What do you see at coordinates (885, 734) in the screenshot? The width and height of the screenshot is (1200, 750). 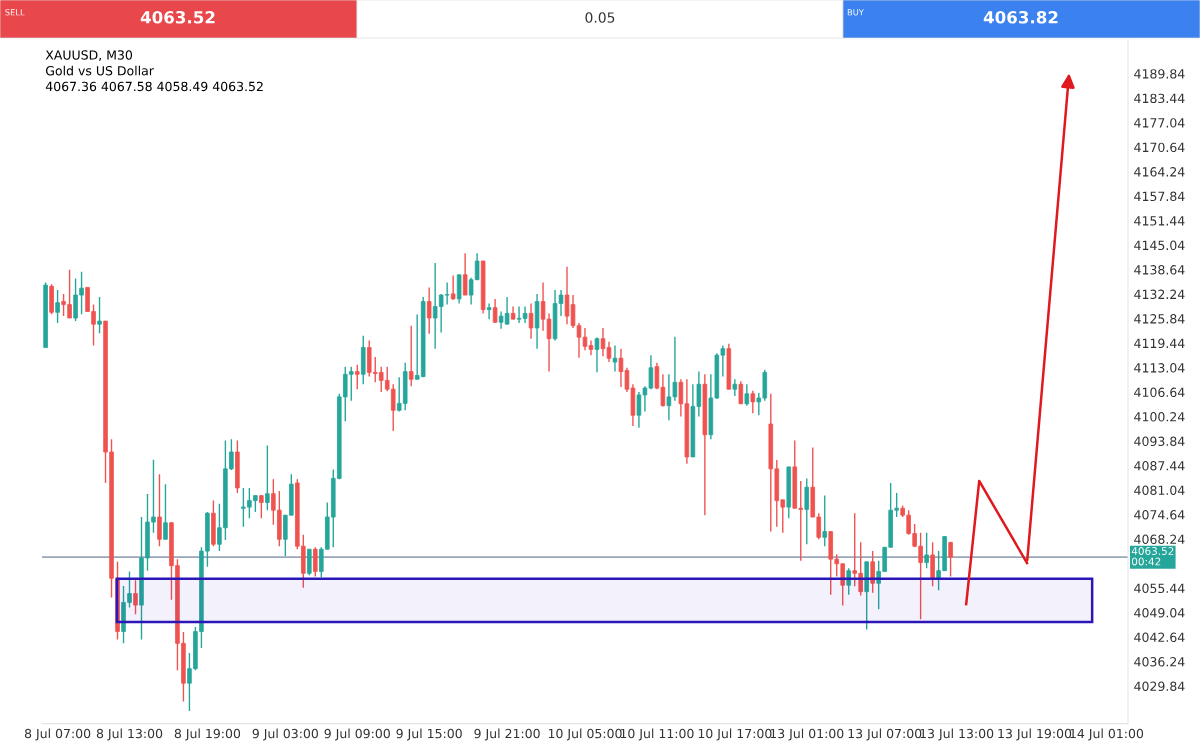 I see `x-tick-label: 13 Jul 07:00` at bounding box center [885, 734].